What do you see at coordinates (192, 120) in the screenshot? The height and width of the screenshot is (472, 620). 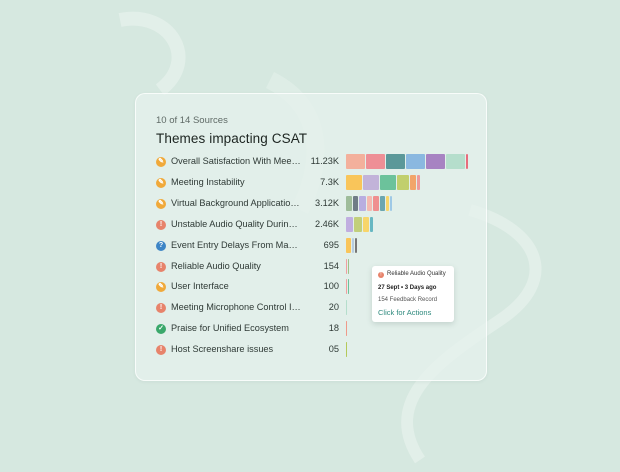 I see `sources-count: 10 of 14 Sources` at bounding box center [192, 120].